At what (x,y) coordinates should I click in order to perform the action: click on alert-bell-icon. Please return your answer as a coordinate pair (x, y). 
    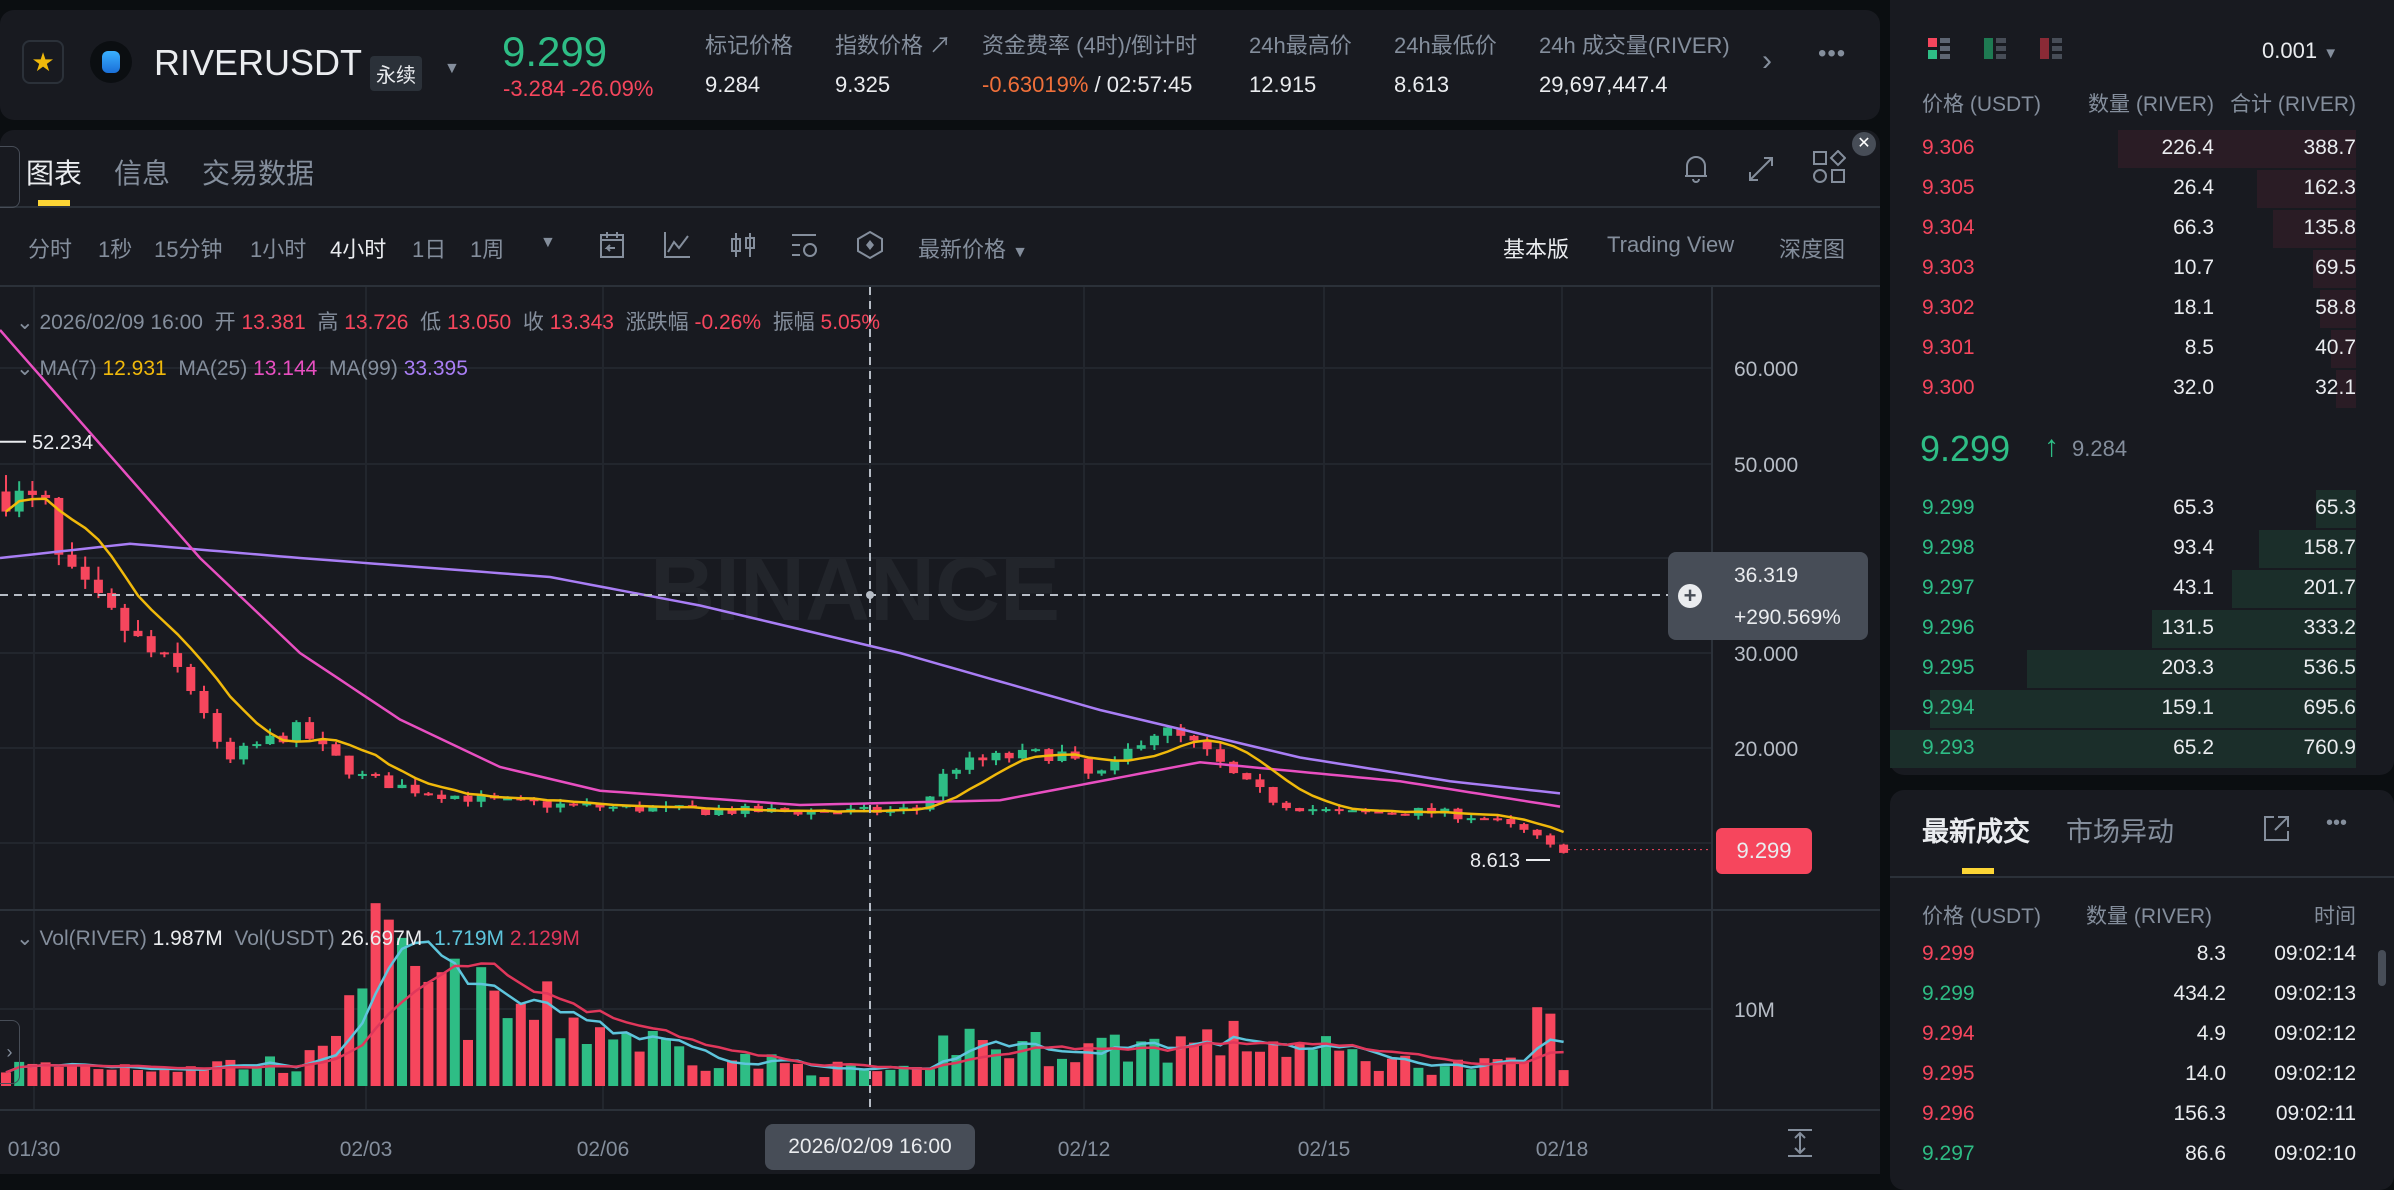
    Looking at the image, I should click on (1696, 168).